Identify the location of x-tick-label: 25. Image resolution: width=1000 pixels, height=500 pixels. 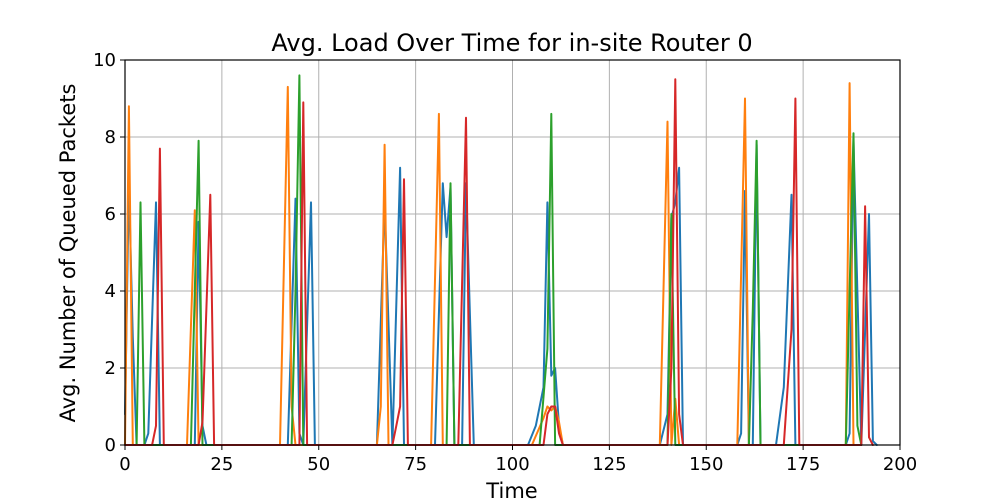
(221, 464).